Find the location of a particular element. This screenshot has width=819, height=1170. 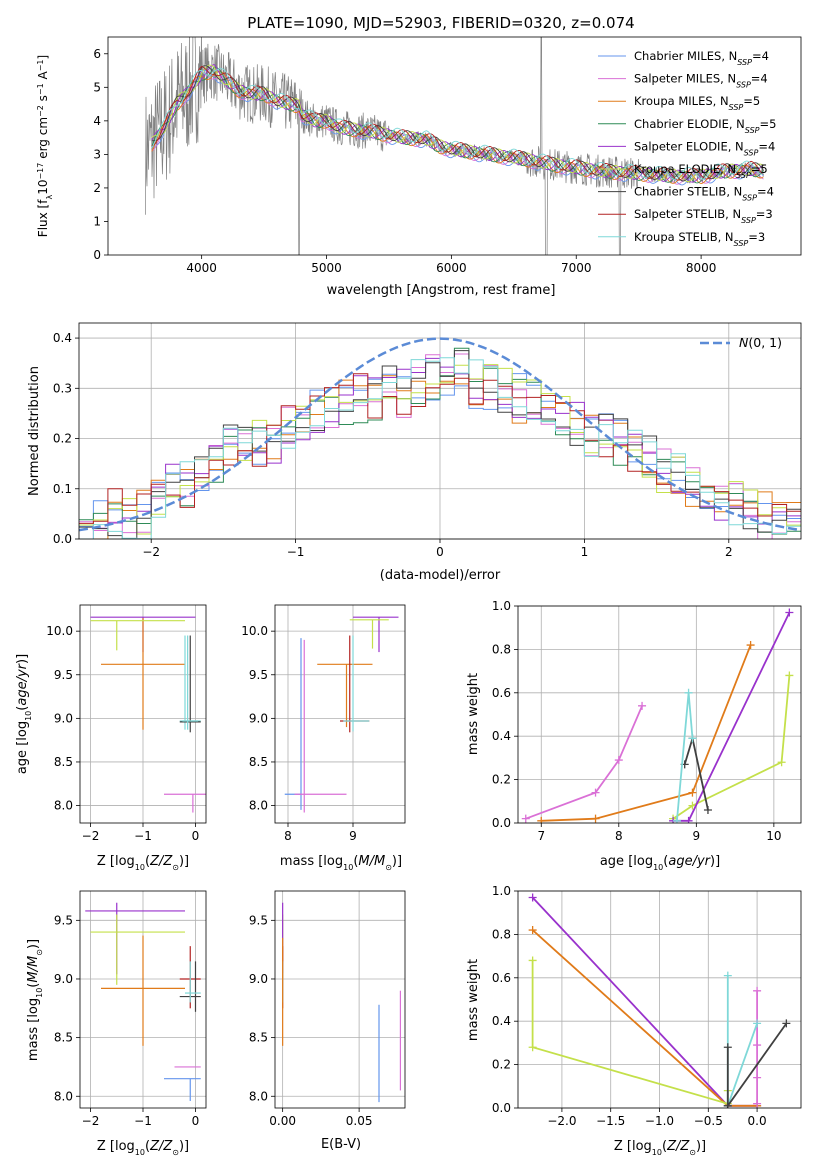

grid-age-vs-mass is located at coordinates (340, 714).